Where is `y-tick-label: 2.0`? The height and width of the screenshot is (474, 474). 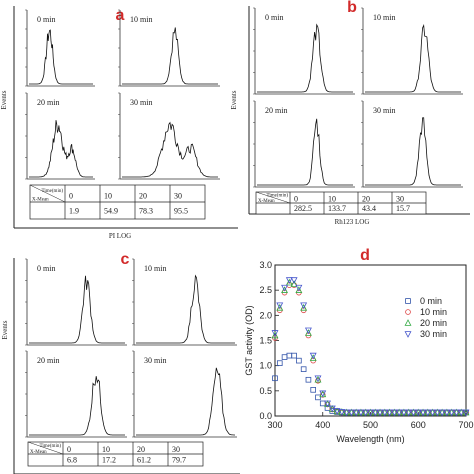 y-tick-label: 2.0 is located at coordinates (265, 315).